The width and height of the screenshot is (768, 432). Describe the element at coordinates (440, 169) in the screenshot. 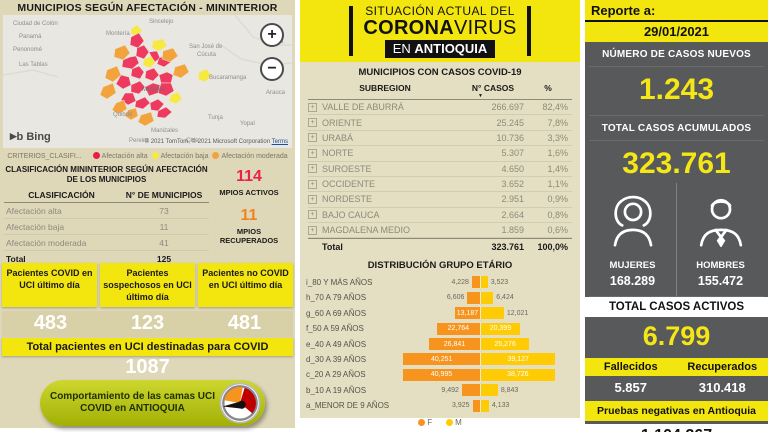

I see `subregion-table-row: + SUROESTE 4.650 1,4%` at that location.